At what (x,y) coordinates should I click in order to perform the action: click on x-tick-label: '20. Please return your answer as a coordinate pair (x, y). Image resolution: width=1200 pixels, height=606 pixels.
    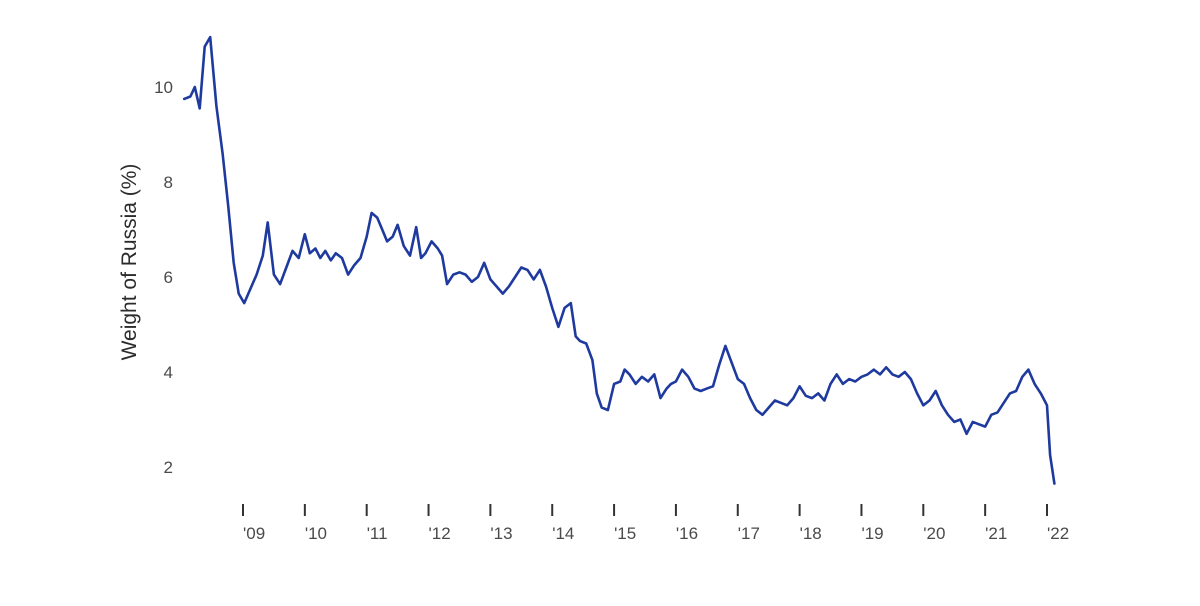
    Looking at the image, I should click on (934, 533).